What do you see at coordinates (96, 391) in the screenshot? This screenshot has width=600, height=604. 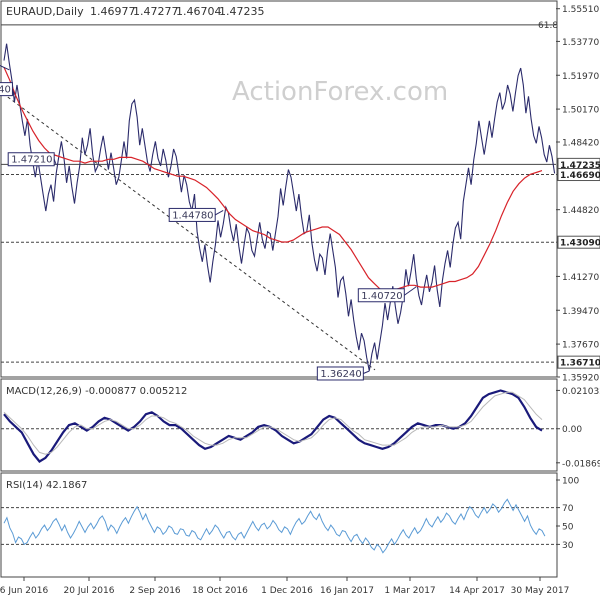 I see `macd-title: MACD(12,26,9) -0.000877 0.005212` at bounding box center [96, 391].